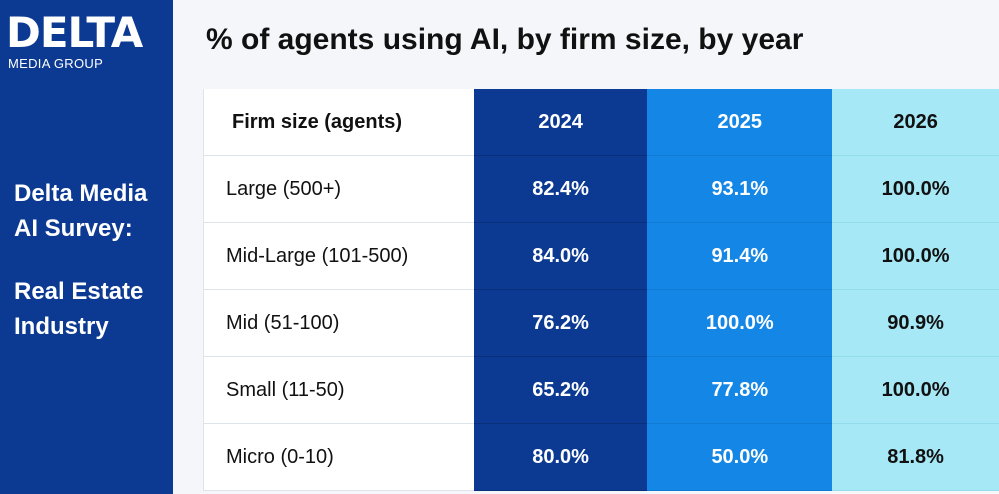  Describe the element at coordinates (560, 122) in the screenshot. I see `column-header-2024: 2024` at that location.